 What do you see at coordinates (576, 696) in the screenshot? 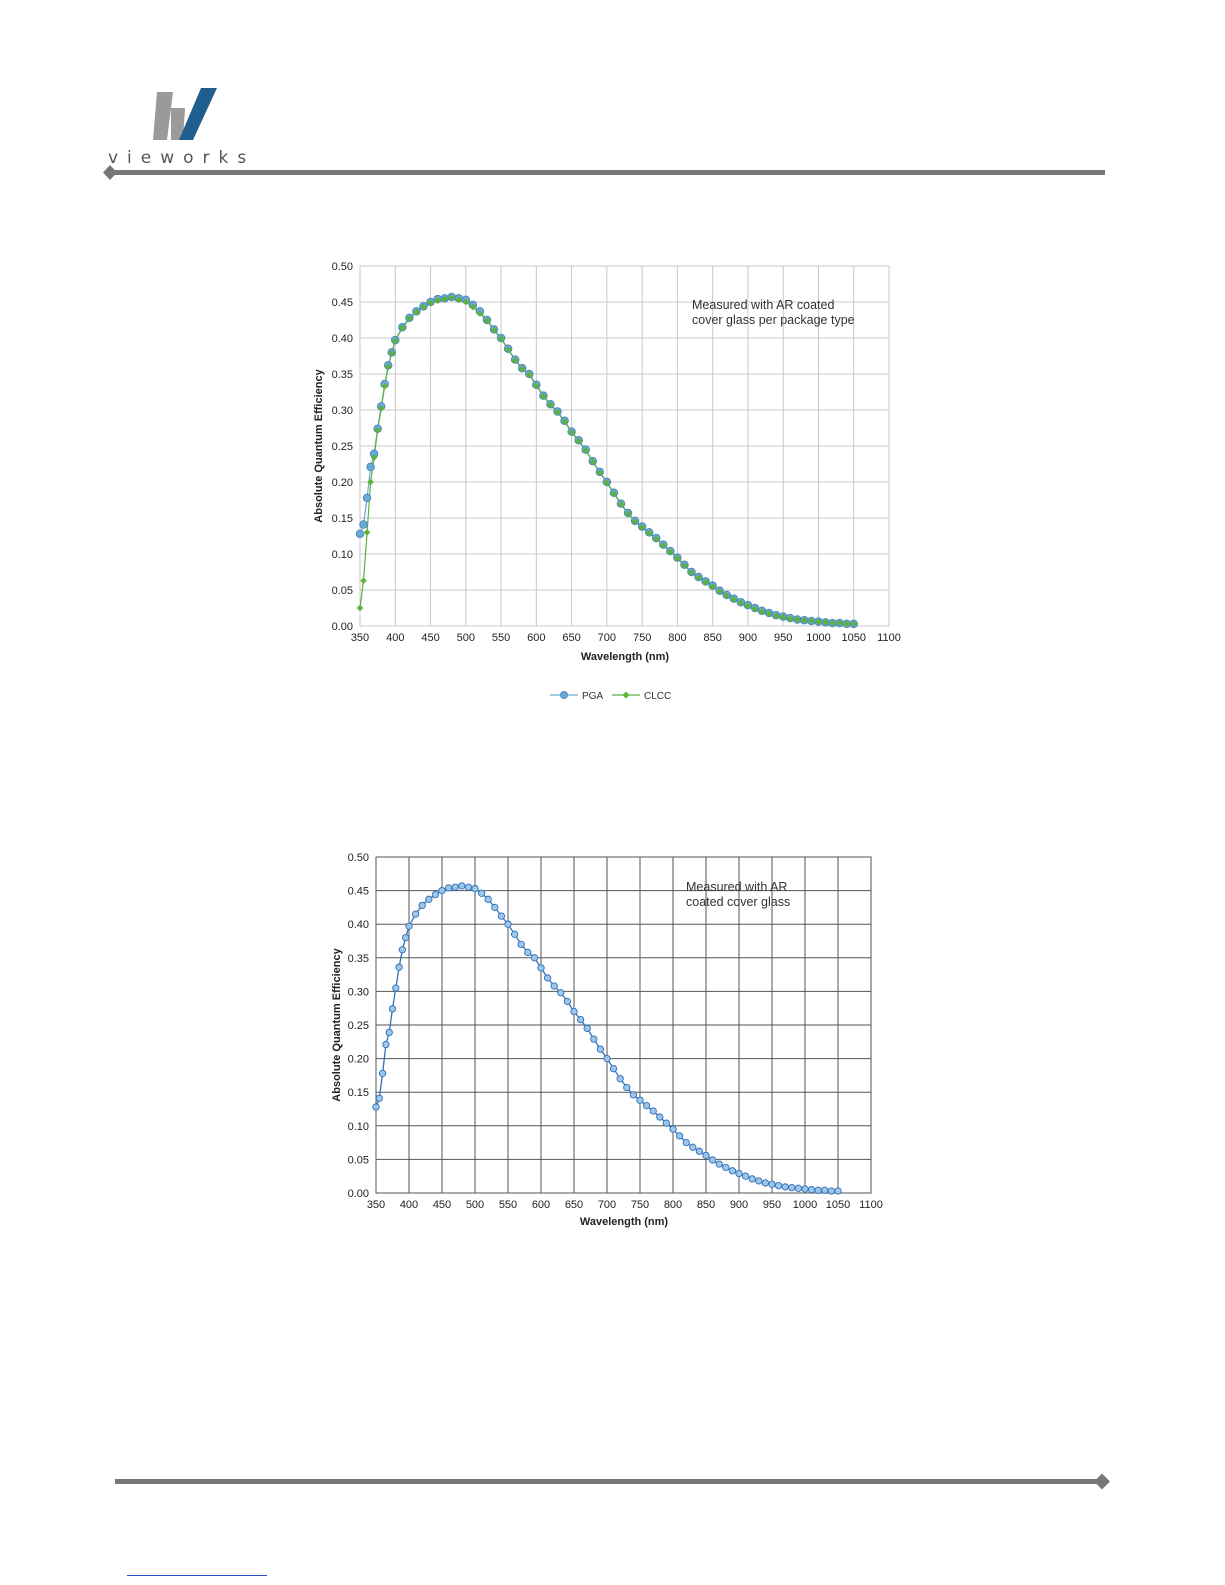
I see `legend-item-pga: PGA` at bounding box center [576, 696].